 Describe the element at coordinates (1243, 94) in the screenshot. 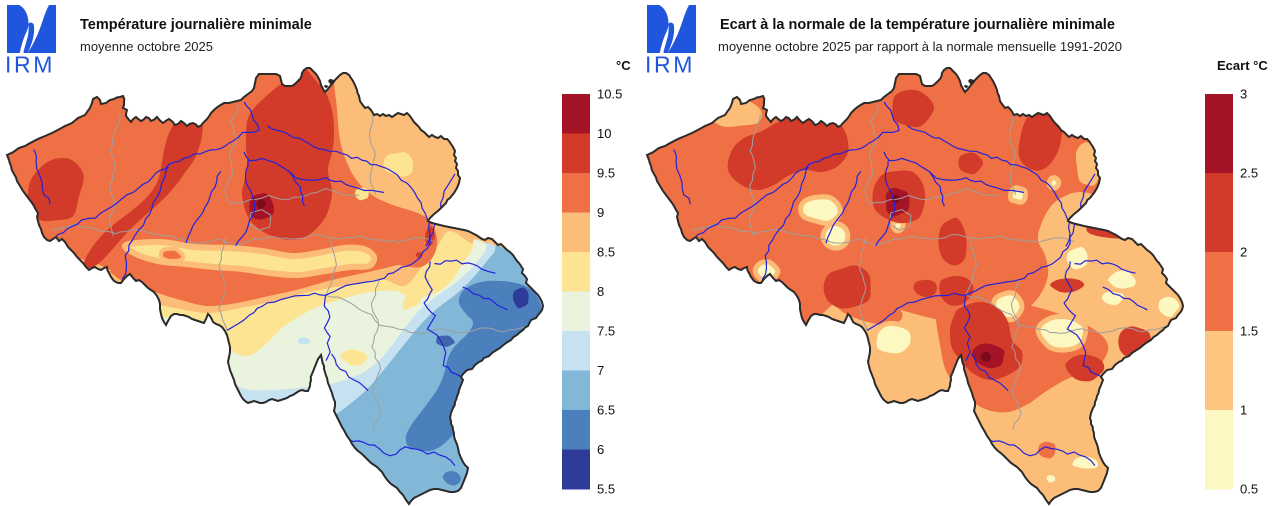

I see `svg-text: 3` at that location.